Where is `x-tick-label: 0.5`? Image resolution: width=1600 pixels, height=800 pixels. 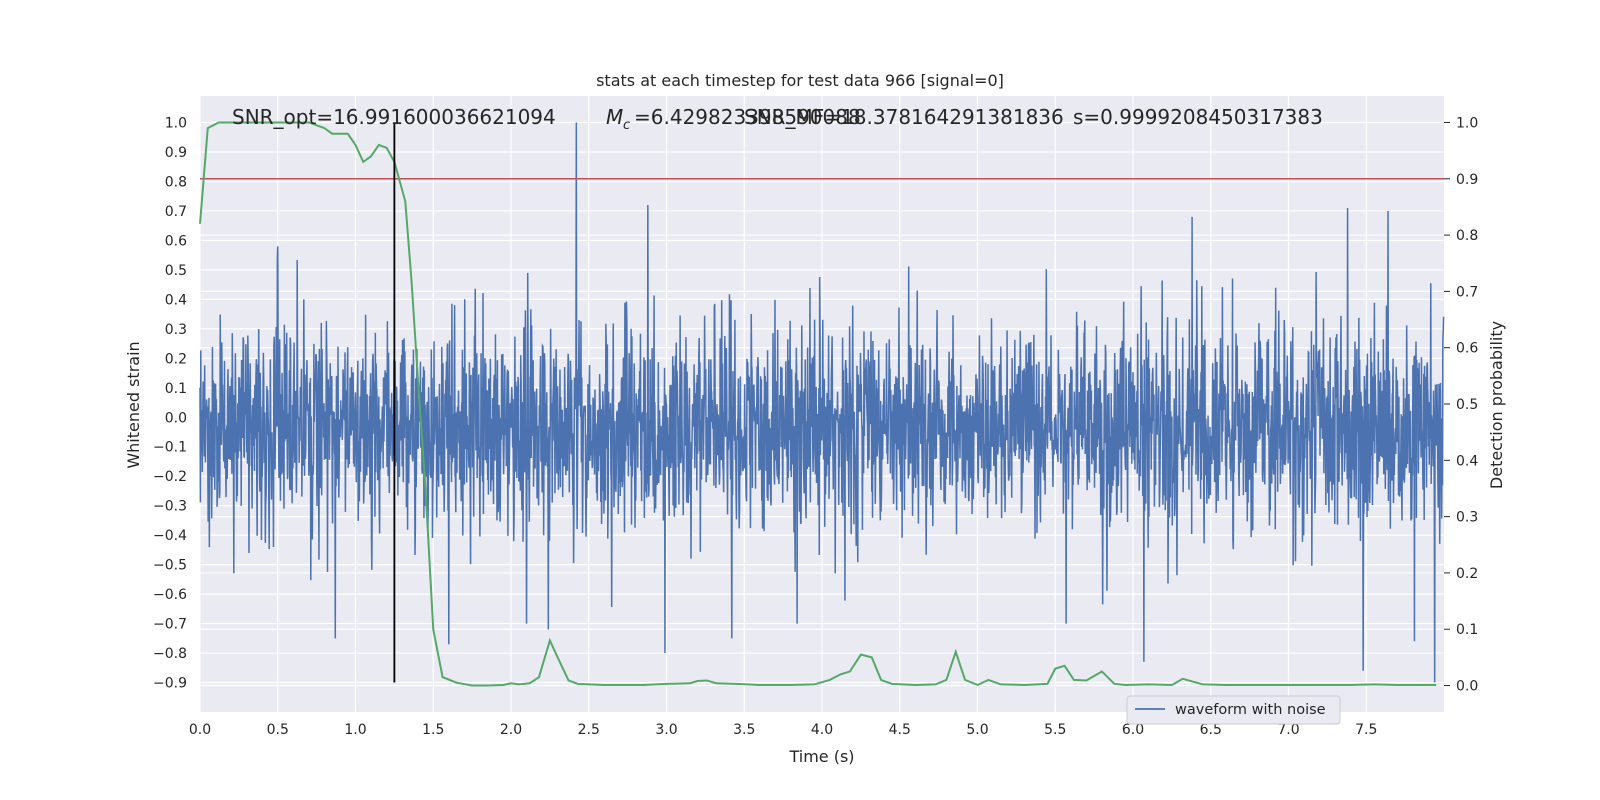
x-tick-label: 0.5 is located at coordinates (278, 730).